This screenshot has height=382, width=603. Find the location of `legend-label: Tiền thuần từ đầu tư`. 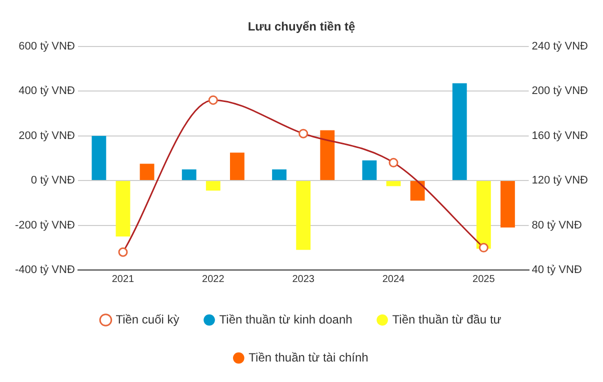

legend-label: Tiền thuần từ đầu tư is located at coordinates (447, 319).